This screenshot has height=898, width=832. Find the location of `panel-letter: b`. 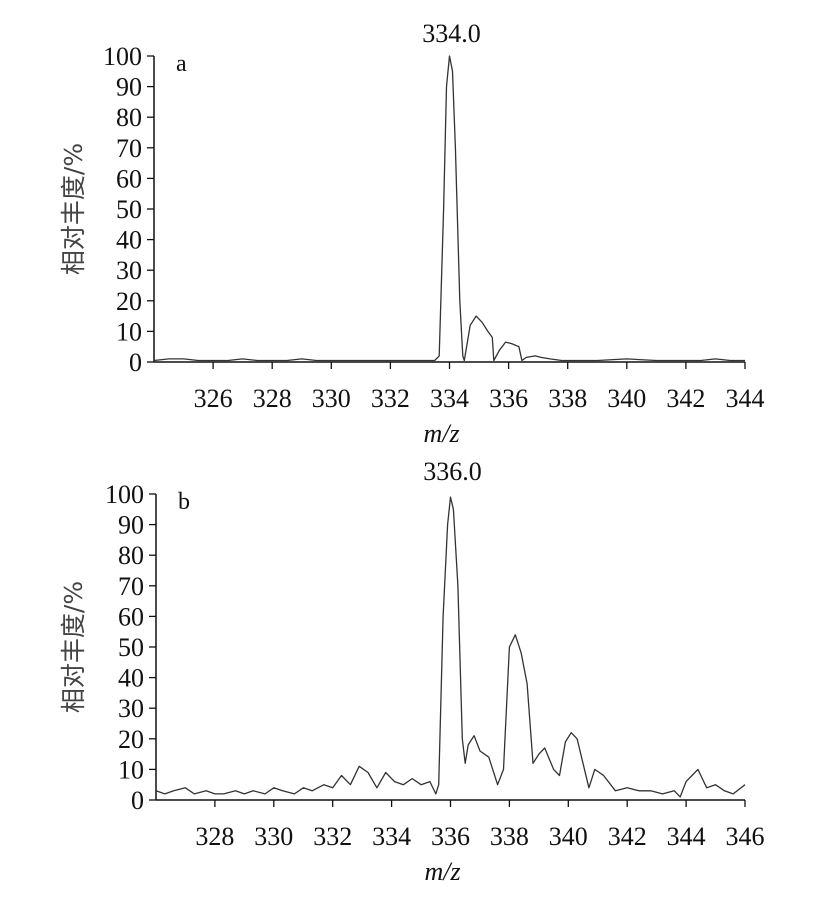

panel-letter: b is located at coordinates (184, 502).